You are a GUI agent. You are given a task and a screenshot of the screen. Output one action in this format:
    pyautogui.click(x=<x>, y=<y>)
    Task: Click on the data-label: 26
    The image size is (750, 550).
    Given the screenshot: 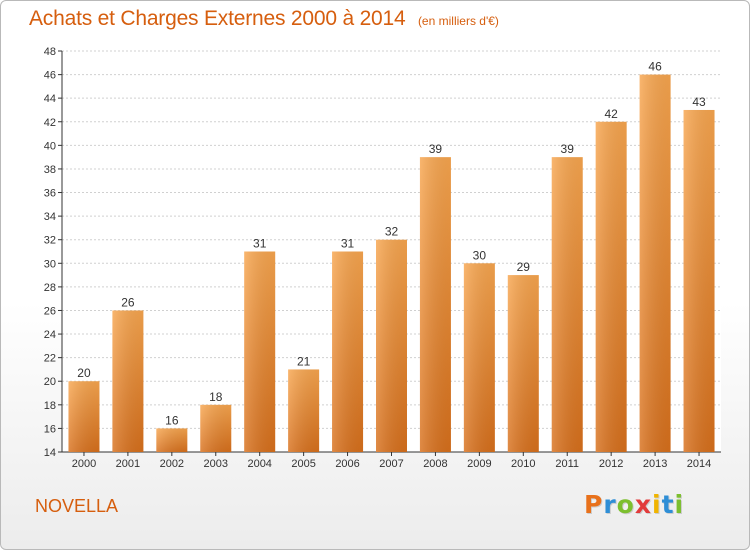 What is the action you would take?
    pyautogui.click(x=128, y=302)
    